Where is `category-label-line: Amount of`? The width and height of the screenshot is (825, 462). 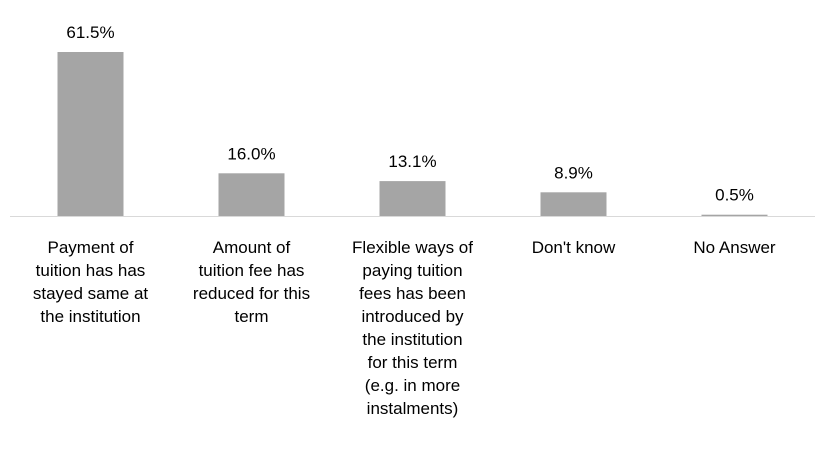 category-label-line: Amount of is located at coordinates (252, 247).